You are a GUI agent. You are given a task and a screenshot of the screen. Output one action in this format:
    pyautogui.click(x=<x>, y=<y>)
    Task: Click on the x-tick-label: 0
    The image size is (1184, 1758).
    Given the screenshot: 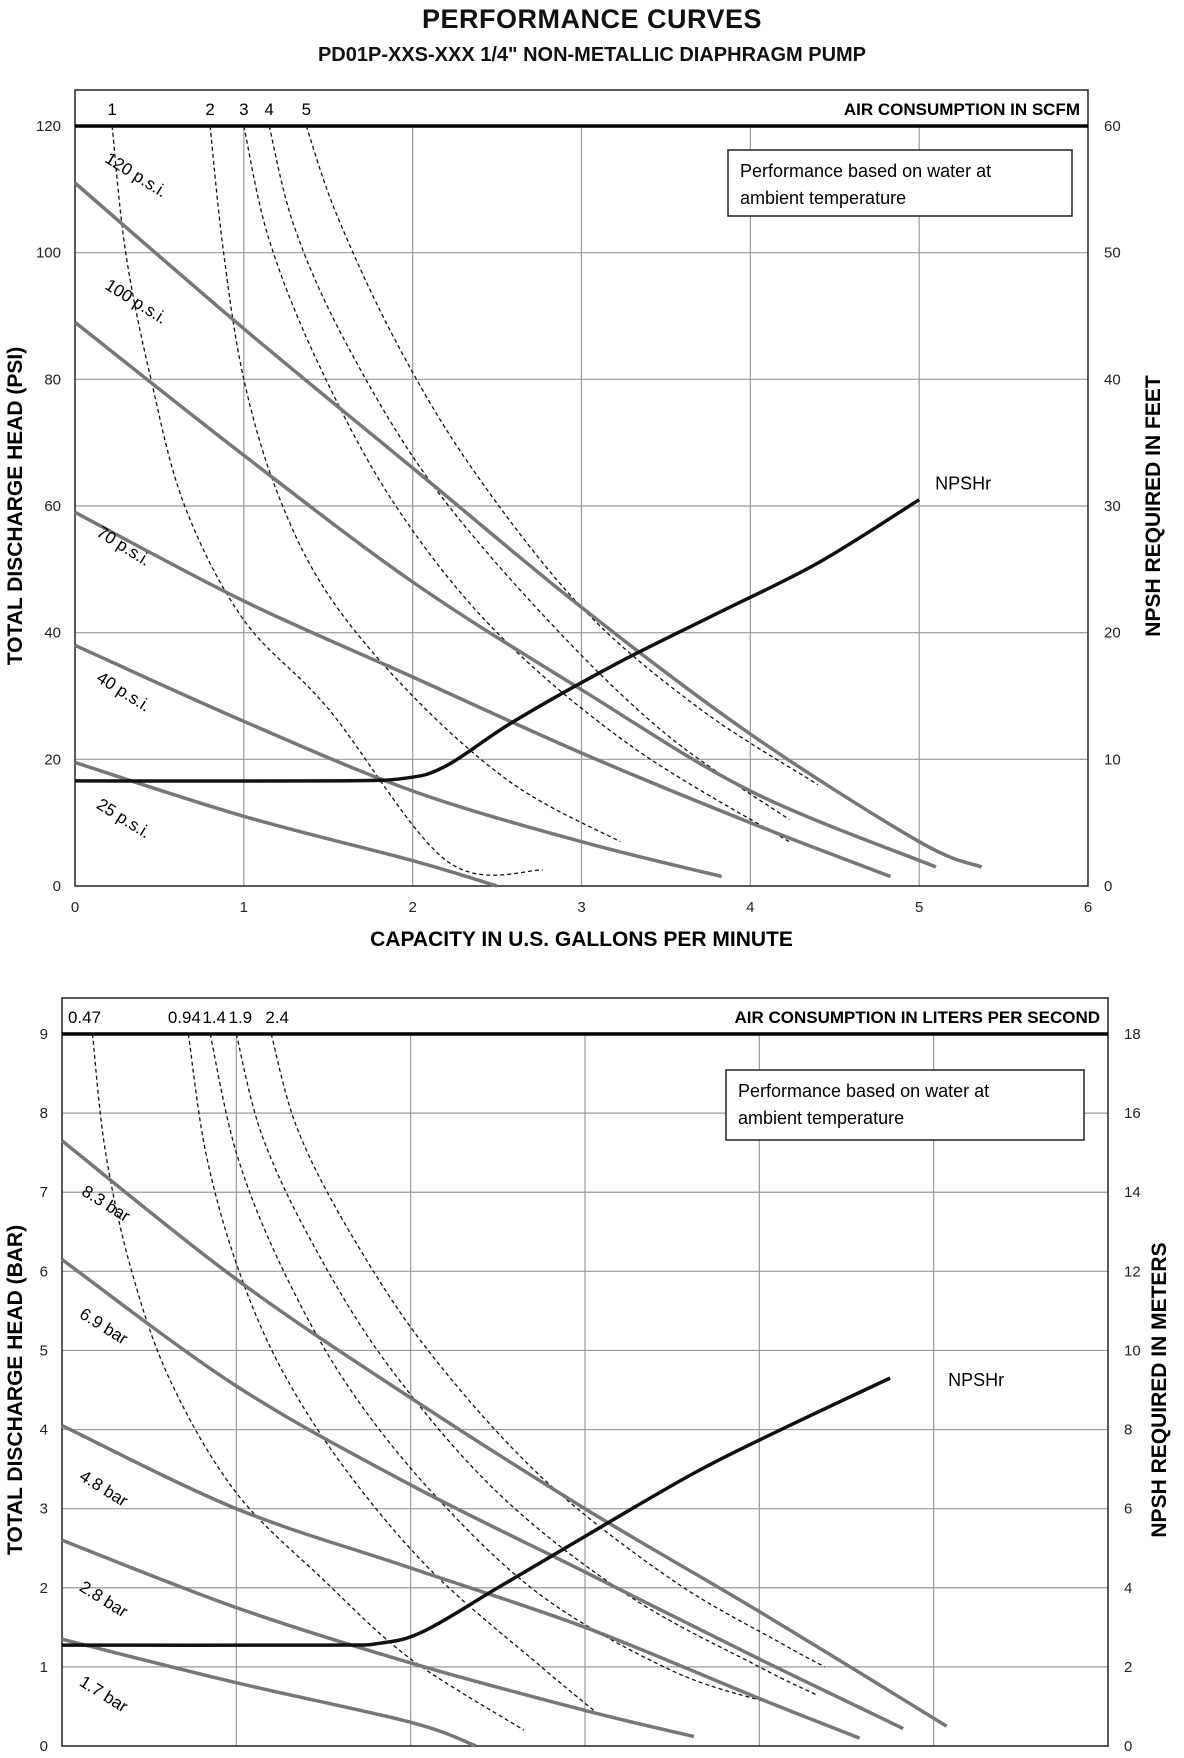 What is the action you would take?
    pyautogui.click(x=75, y=907)
    